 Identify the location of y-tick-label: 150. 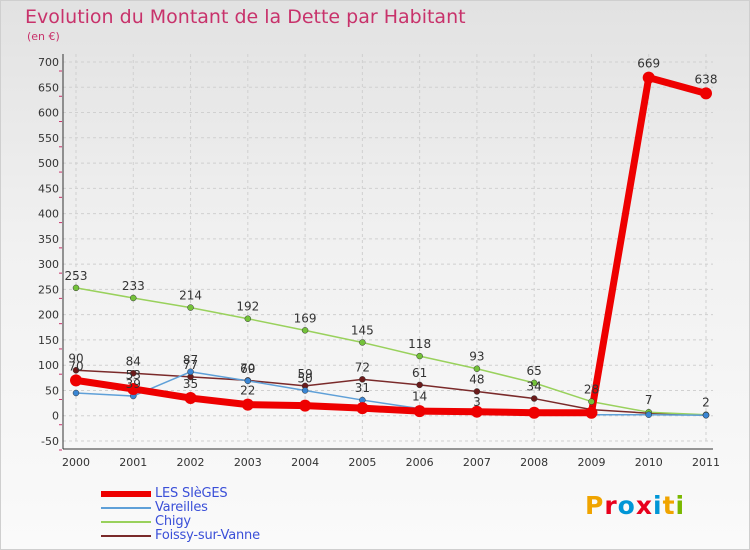
(48, 340).